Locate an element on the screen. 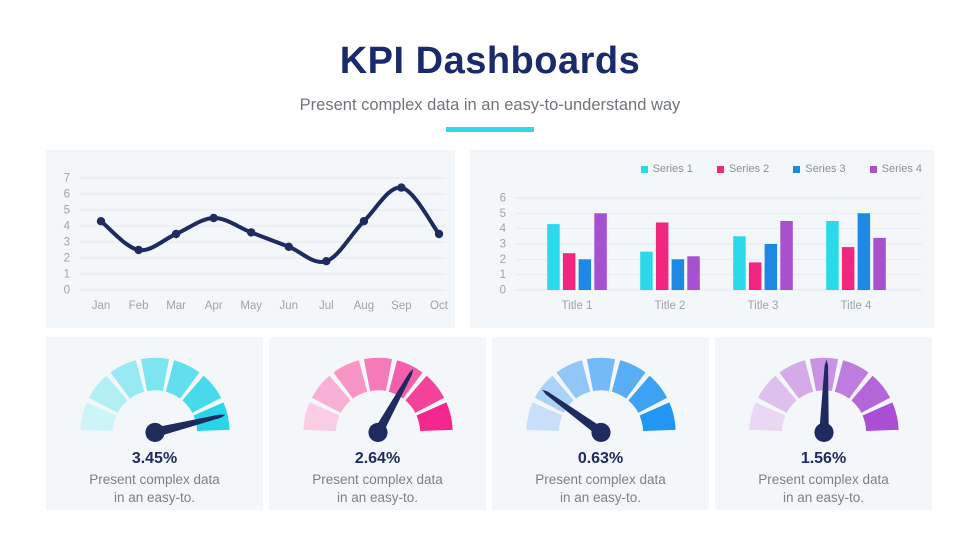  gauge-value: 3.45% is located at coordinates (154, 458).